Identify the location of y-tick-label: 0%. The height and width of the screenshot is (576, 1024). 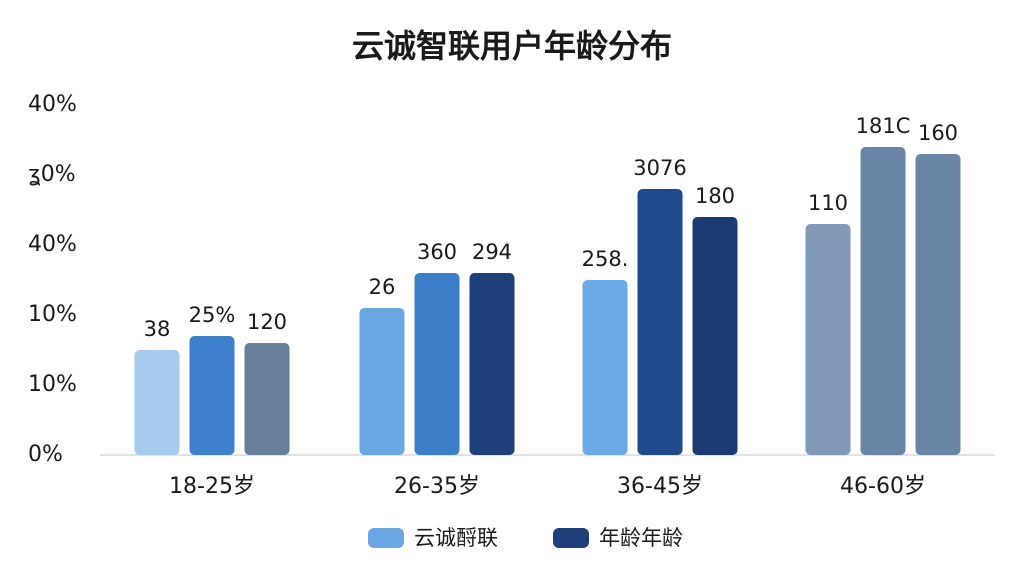
(45, 454).